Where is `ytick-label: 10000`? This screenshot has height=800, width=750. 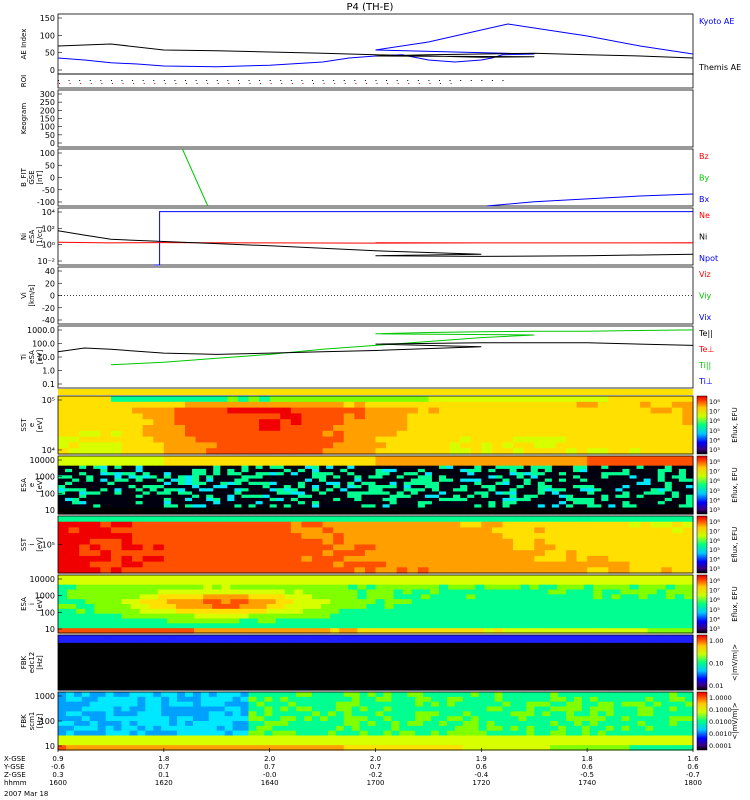
ytick-label: 10000 is located at coordinates (42, 579).